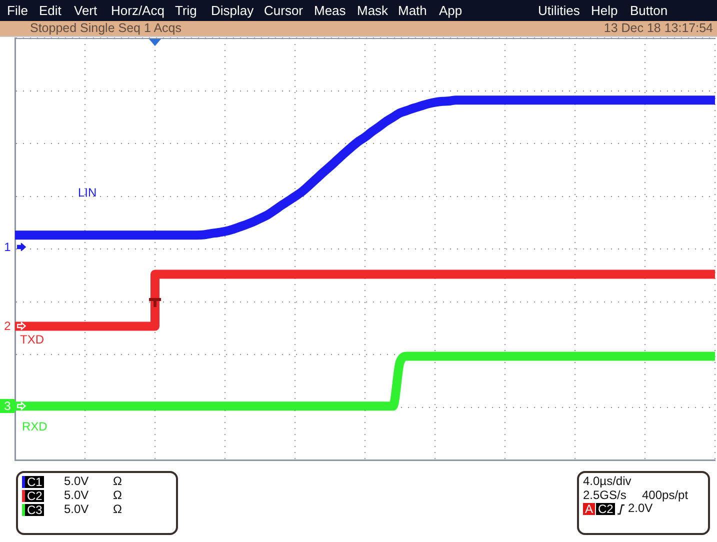  Describe the element at coordinates (7, 406) in the screenshot. I see `text: 3` at that location.